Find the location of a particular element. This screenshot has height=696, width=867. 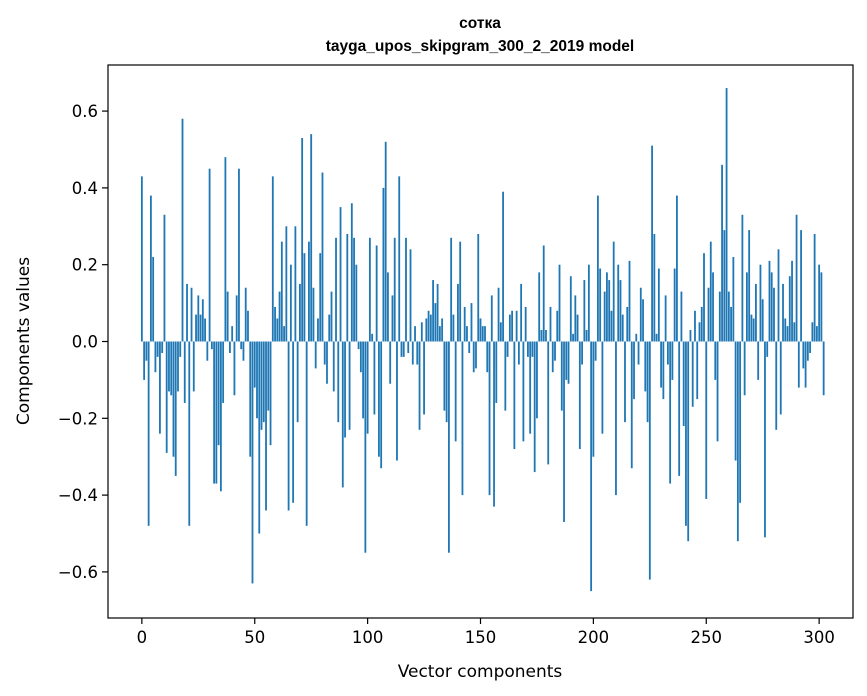

chart-subtitle: tayga_upos_skipgram_300_2_2019 model is located at coordinates (480, 46).